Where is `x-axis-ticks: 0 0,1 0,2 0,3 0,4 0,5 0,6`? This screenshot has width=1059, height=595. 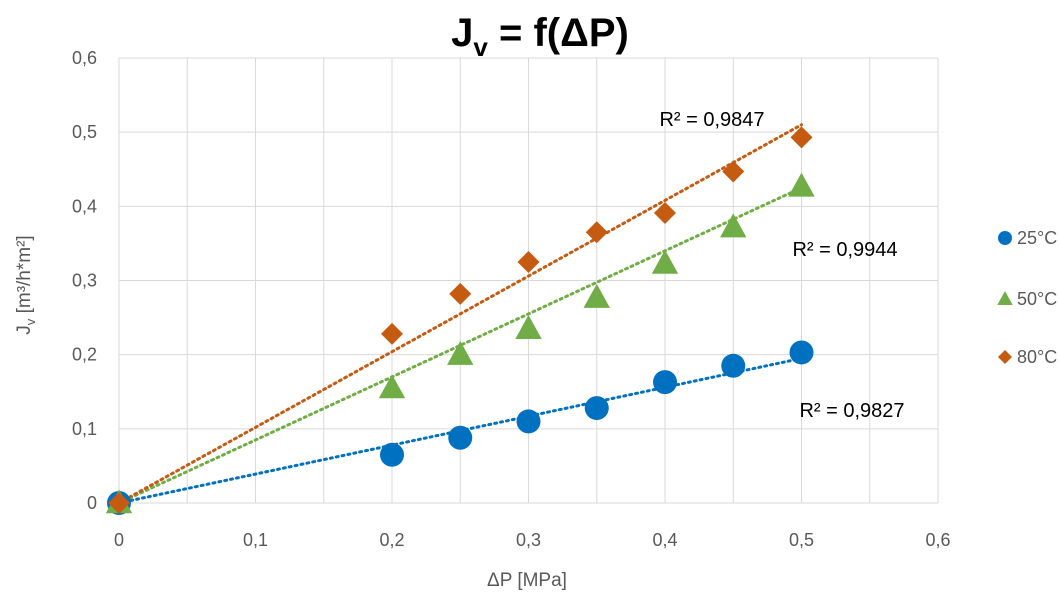
x-axis-ticks: 0 0,1 0,2 0,3 0,4 0,5 0,6 is located at coordinates (532, 540).